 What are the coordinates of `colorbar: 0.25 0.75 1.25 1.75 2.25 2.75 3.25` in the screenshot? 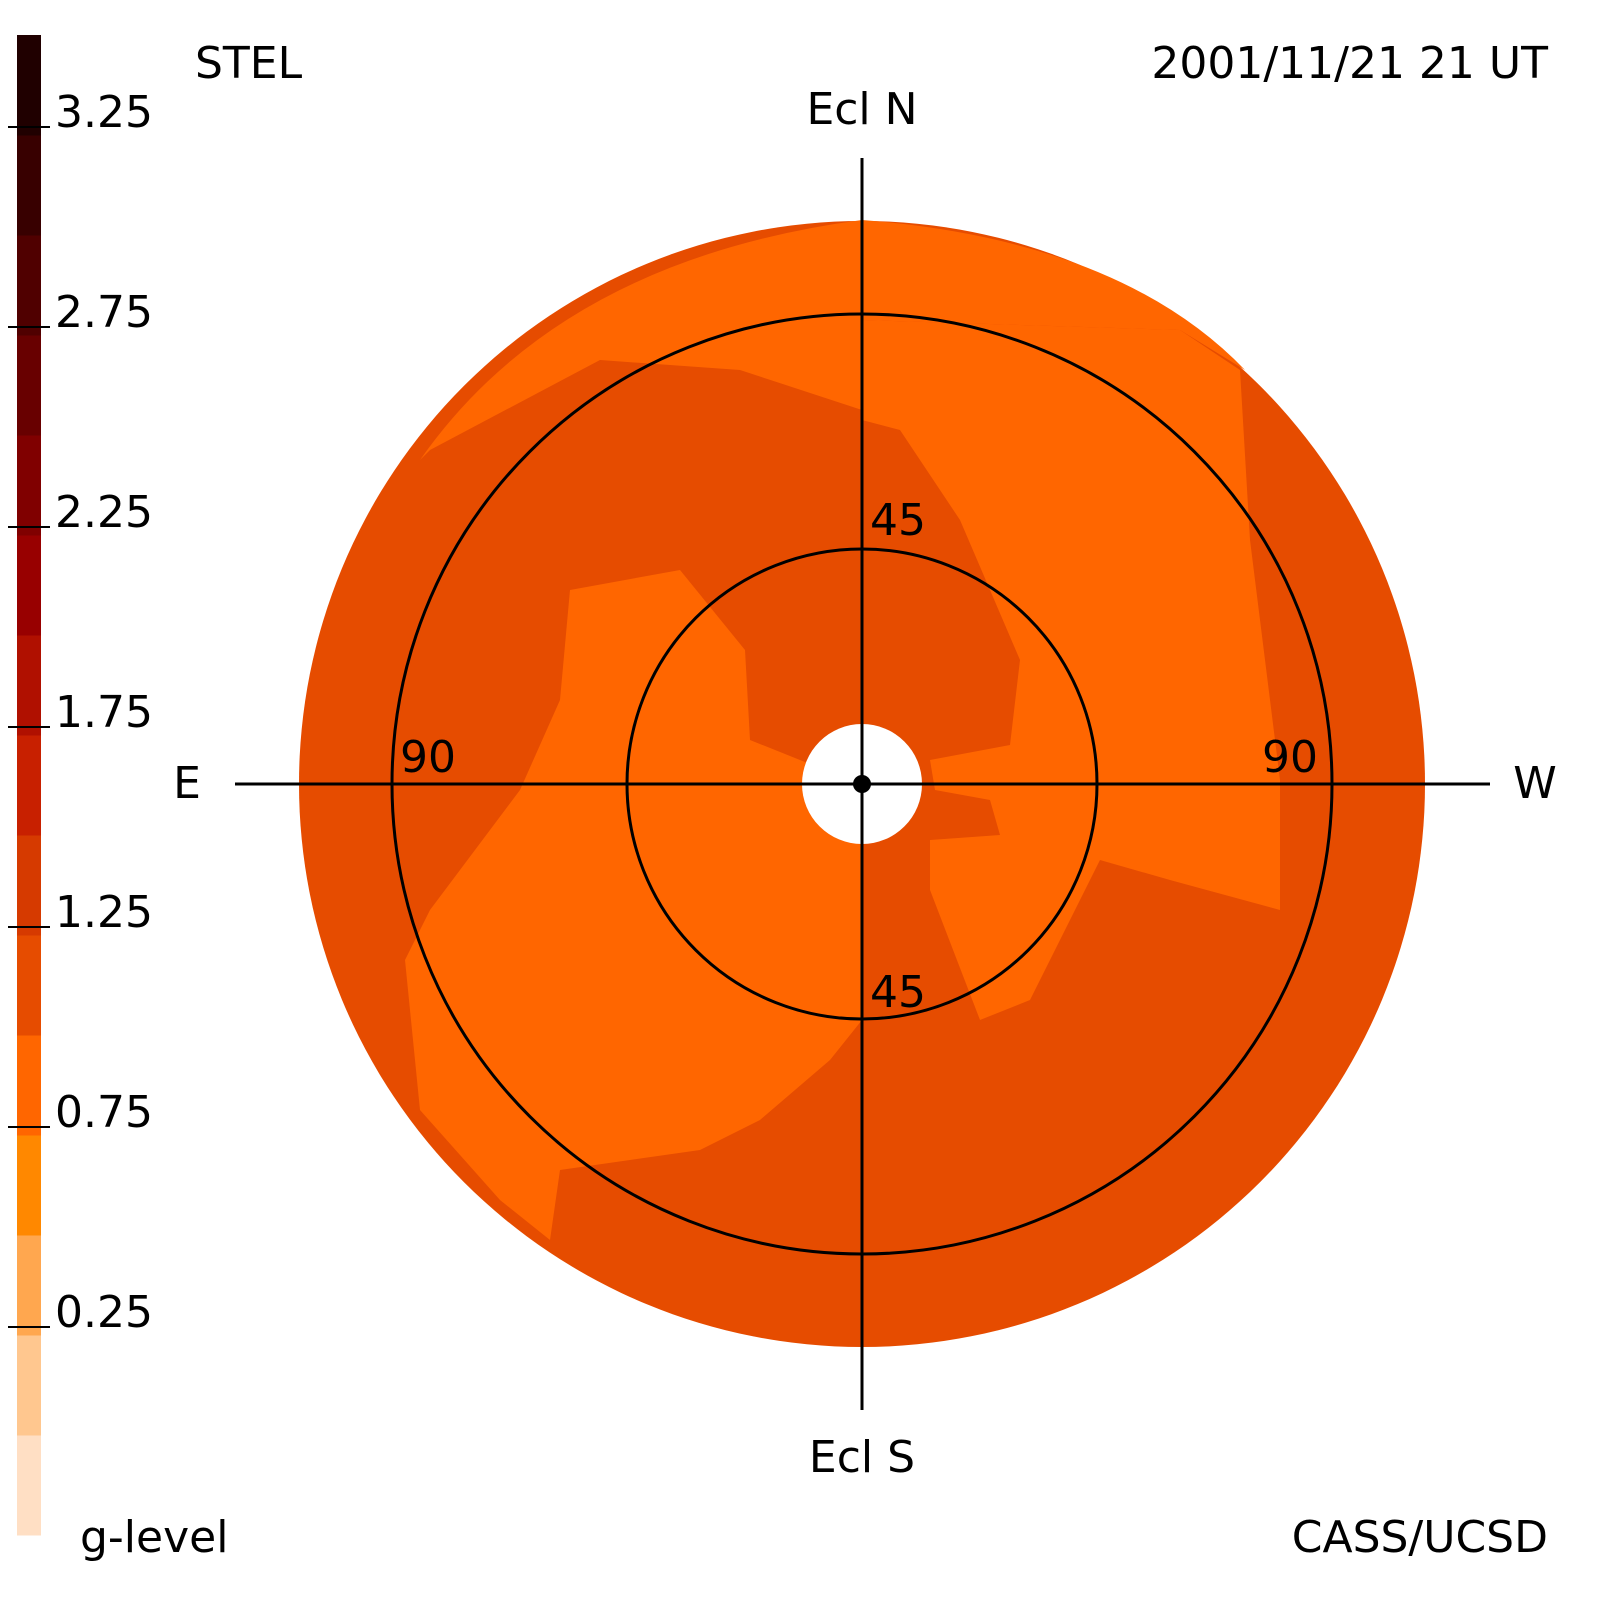 It's located at (80, 785).